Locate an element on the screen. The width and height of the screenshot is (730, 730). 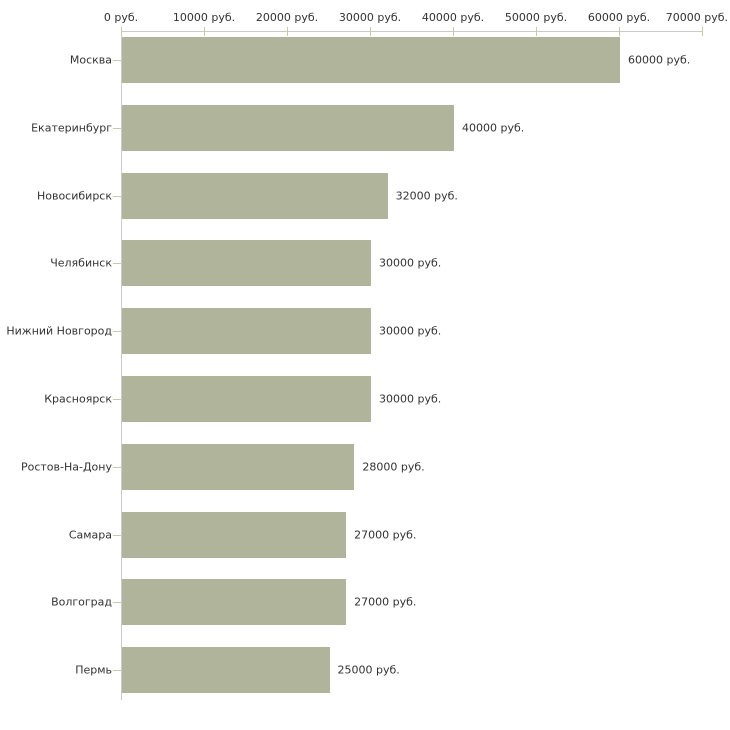
category-label: Самара is located at coordinates (90, 535).